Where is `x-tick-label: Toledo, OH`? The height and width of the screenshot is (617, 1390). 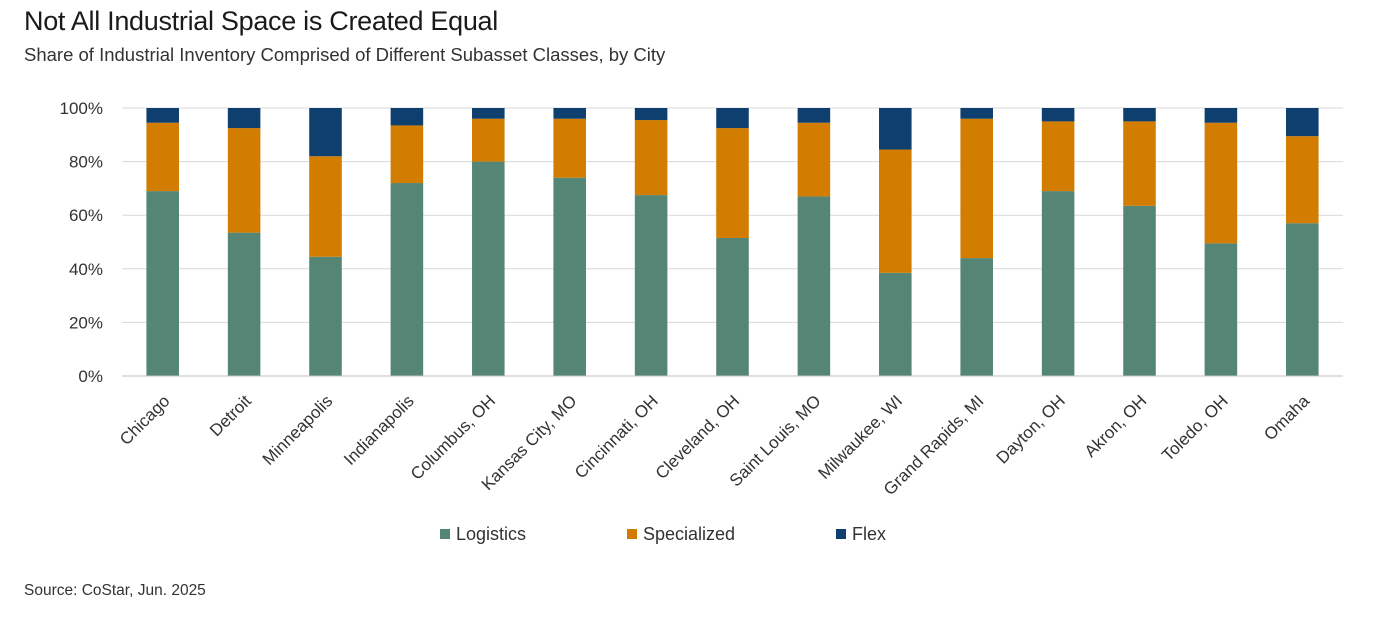 x-tick-label: Toledo, OH is located at coordinates (1195, 428).